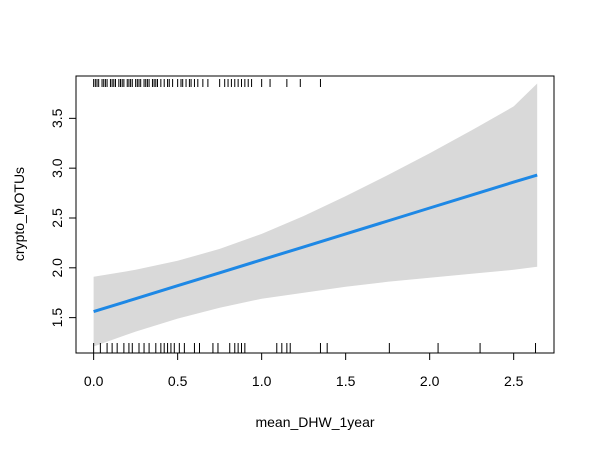  Describe the element at coordinates (57, 118) in the screenshot. I see `y-tick-label: 3.5` at that location.